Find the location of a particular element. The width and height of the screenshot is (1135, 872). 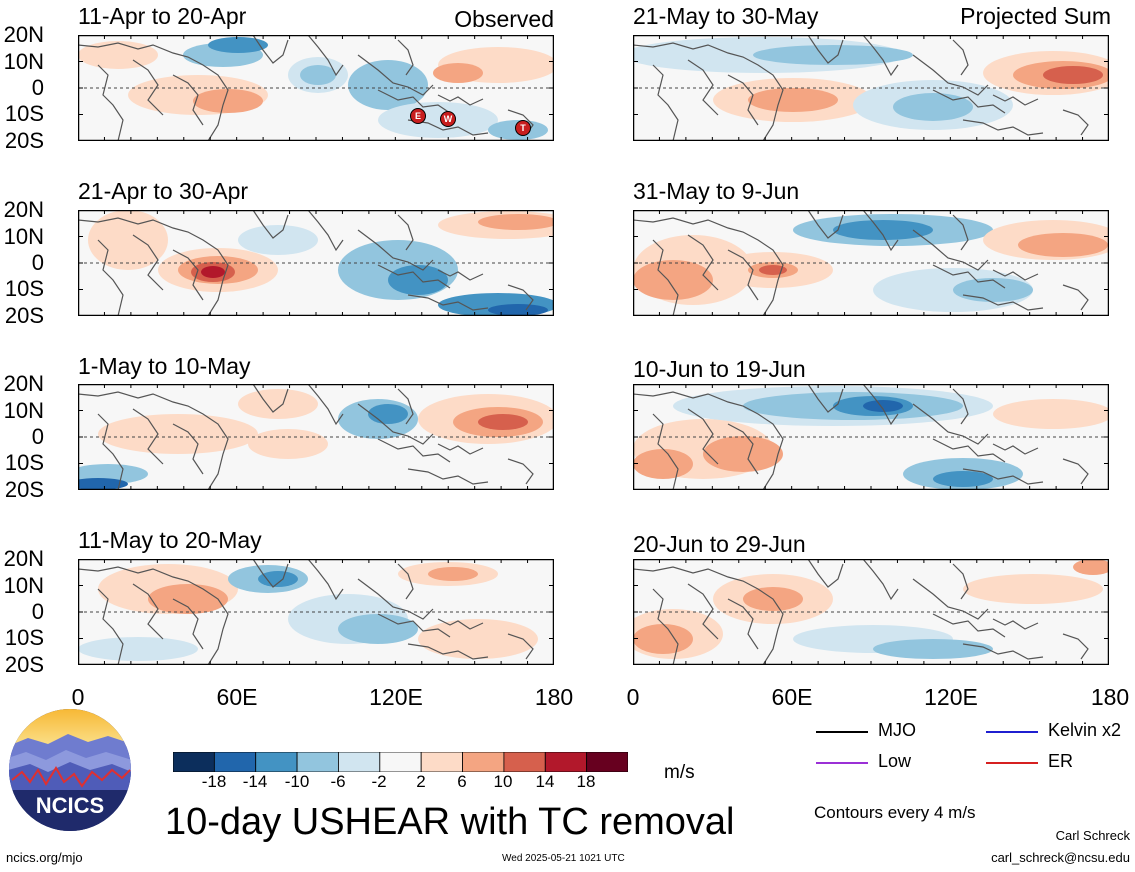

colorbar-ticks: -18 -14 -10 -6 -2 2 6 10 14 18 is located at coordinates (400, 783).